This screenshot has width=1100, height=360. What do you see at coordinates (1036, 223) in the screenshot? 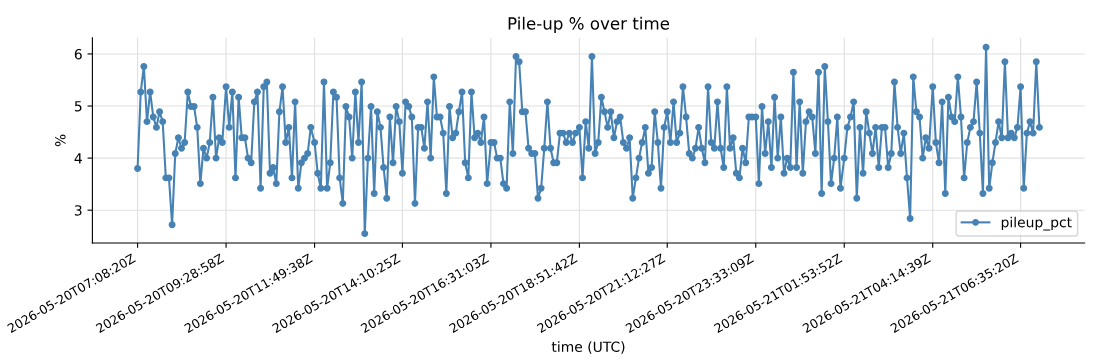
I see `legend-label: pileup_pct` at bounding box center [1036, 223].